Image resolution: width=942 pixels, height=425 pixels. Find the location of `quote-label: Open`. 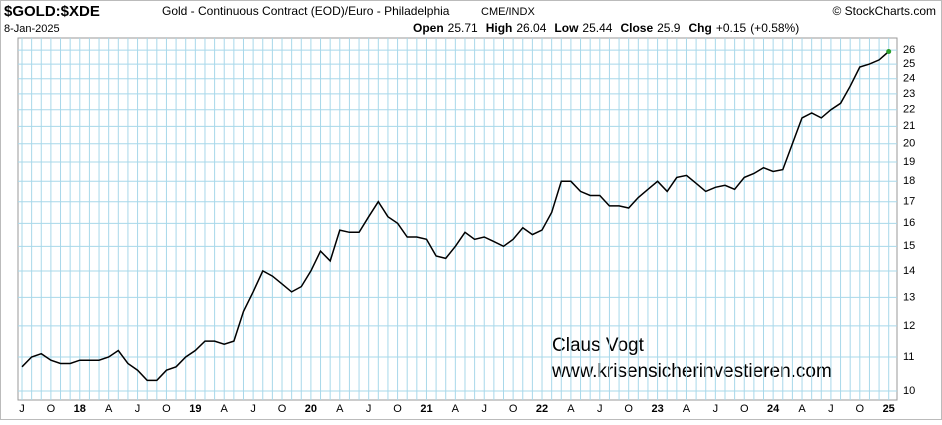

quote-label: Open is located at coordinates (428, 28).